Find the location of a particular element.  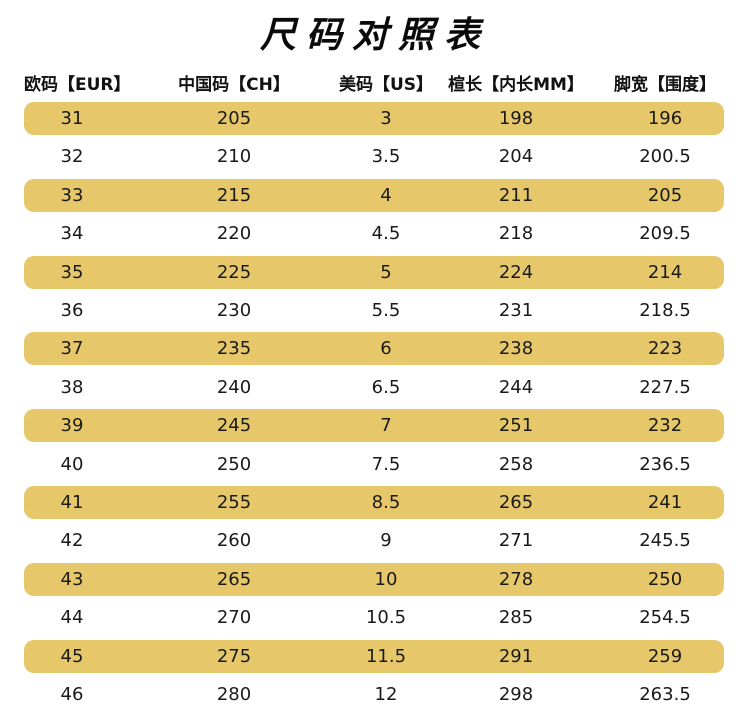

cell-us: 5 is located at coordinates (386, 272).